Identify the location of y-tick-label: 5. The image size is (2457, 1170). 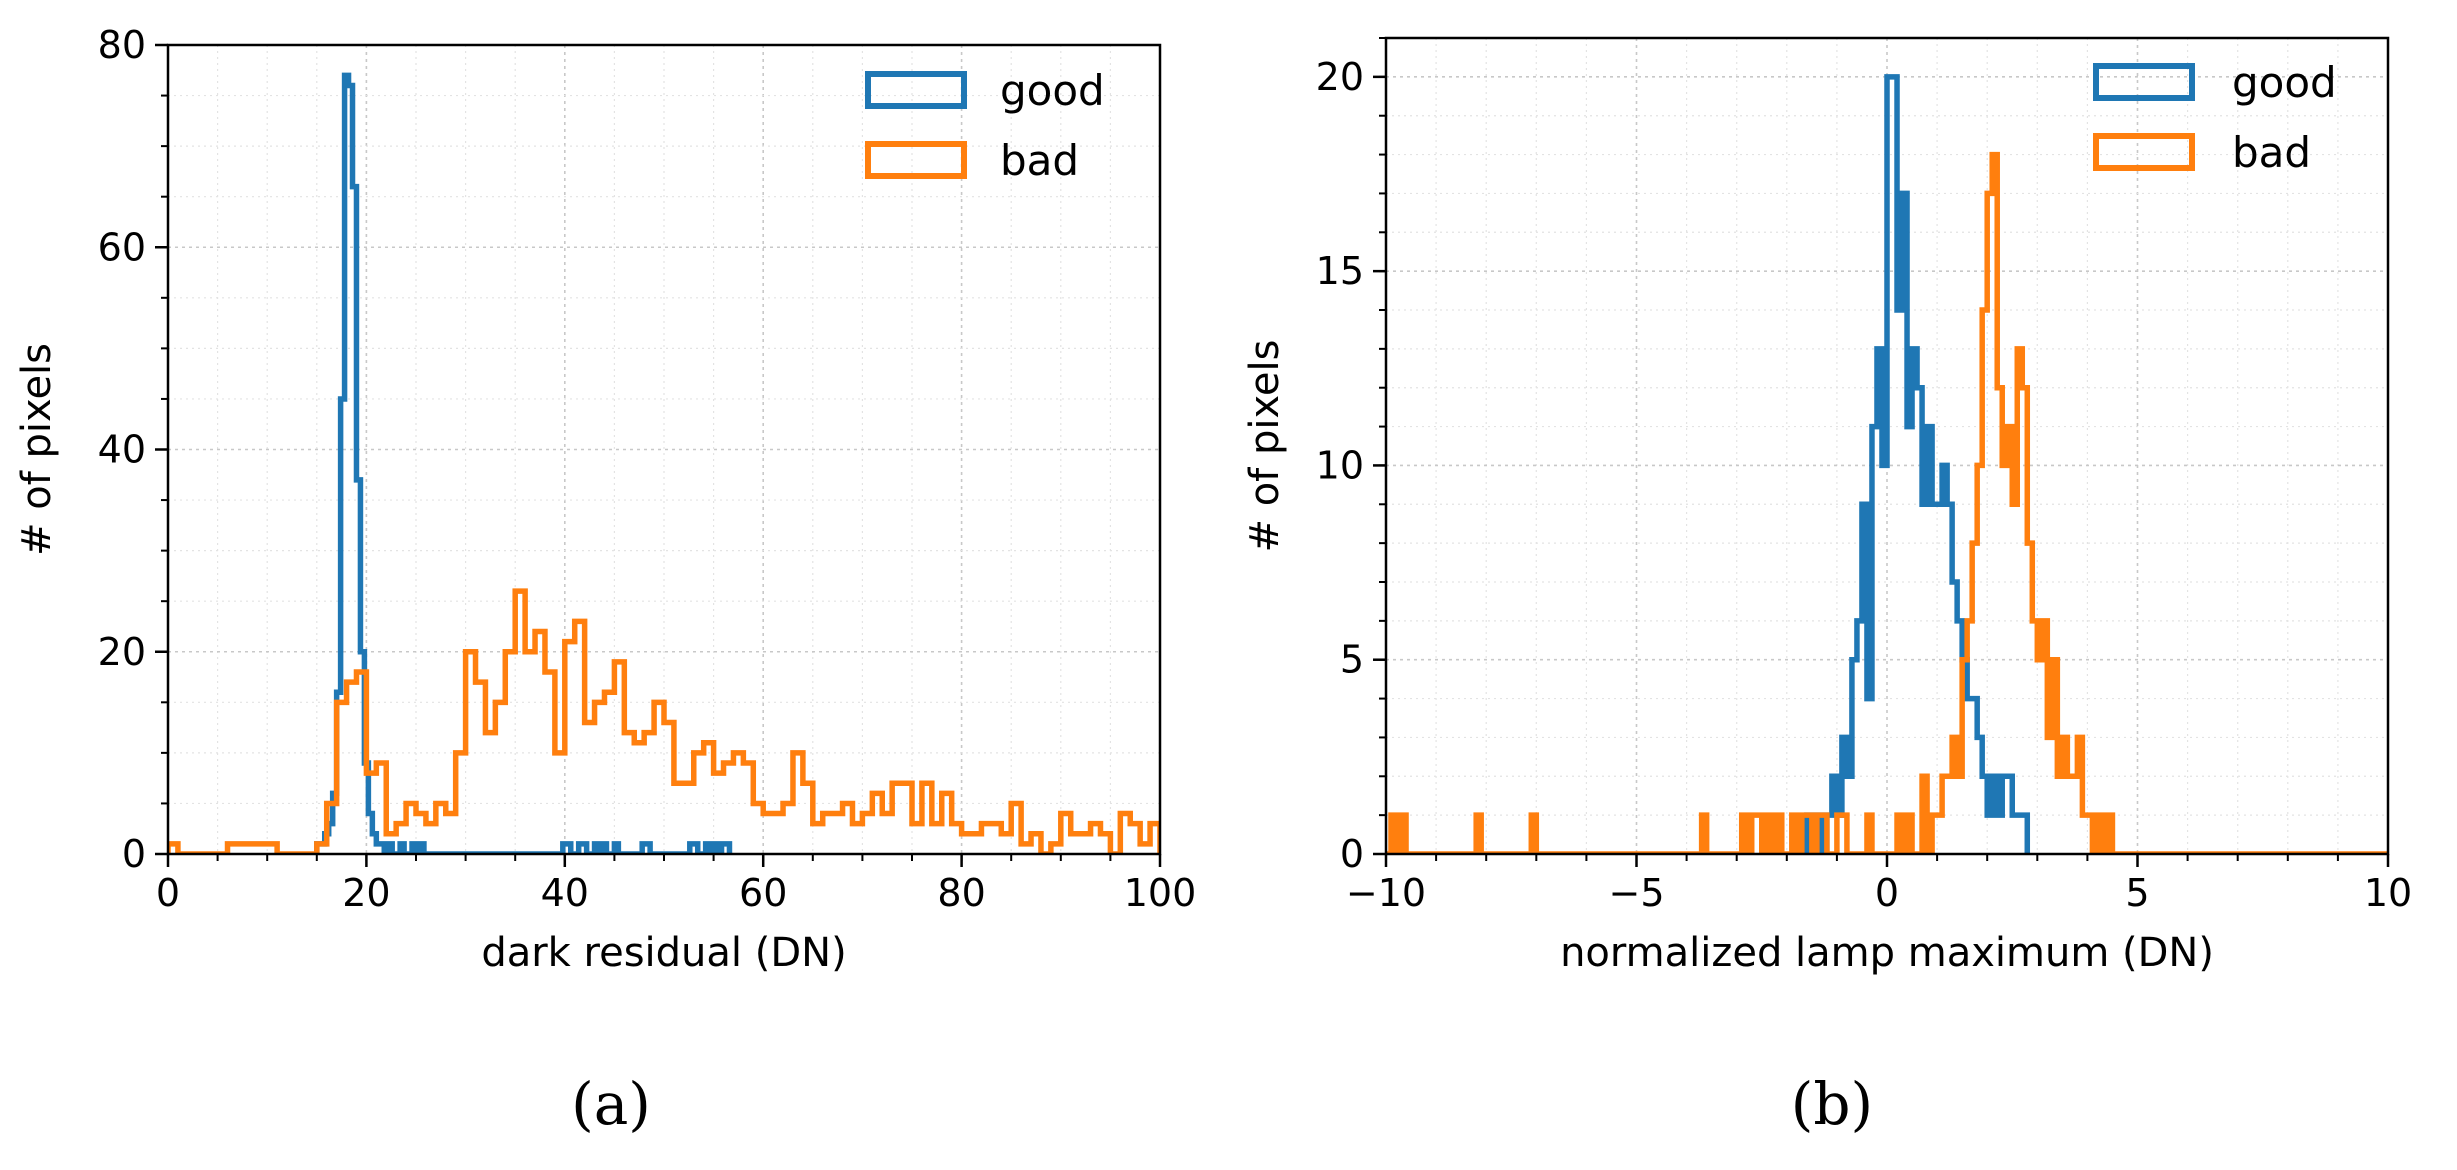
(1352, 660).